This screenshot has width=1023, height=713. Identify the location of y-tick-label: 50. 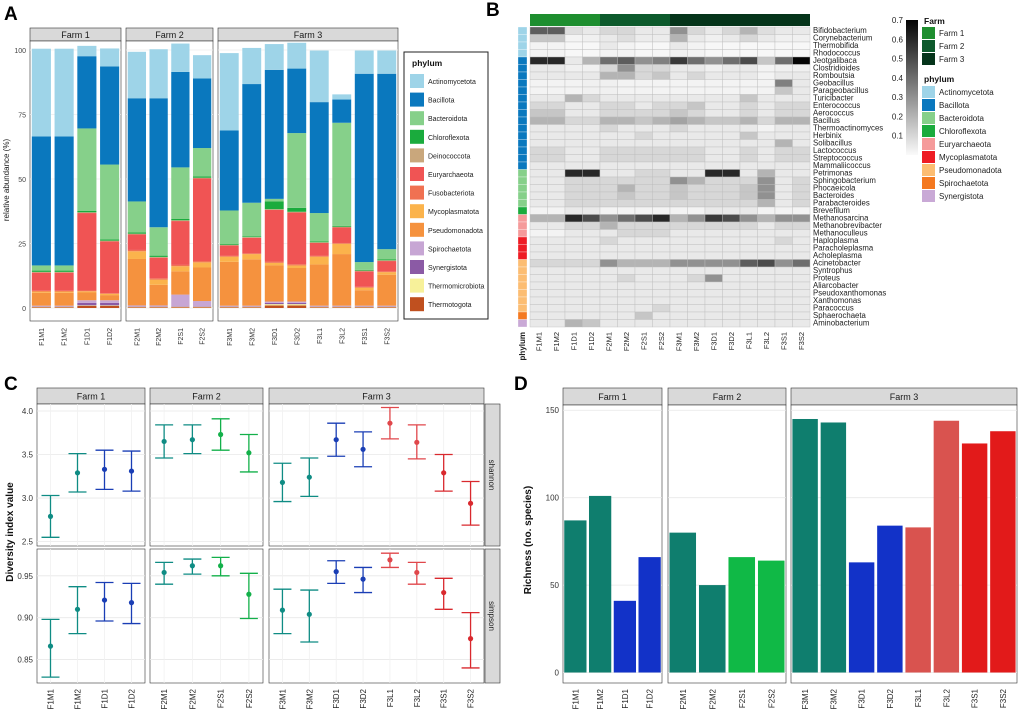
(554, 585).